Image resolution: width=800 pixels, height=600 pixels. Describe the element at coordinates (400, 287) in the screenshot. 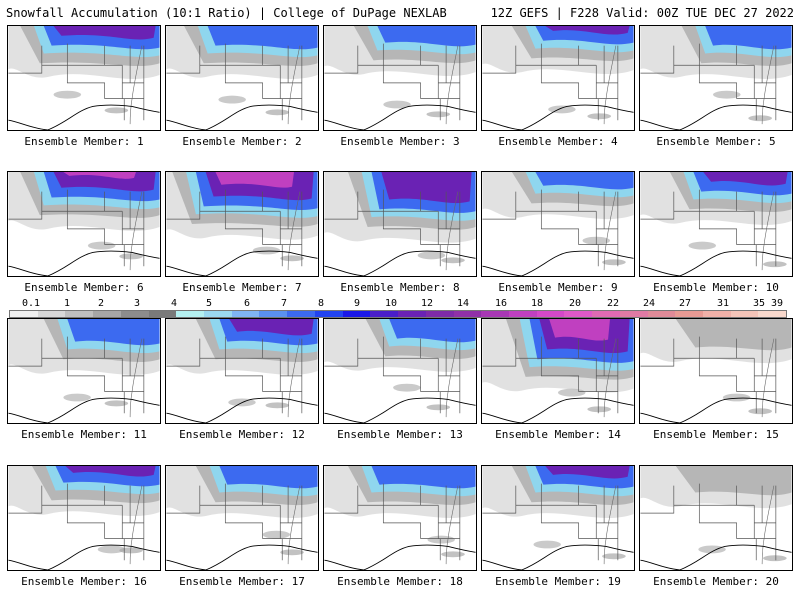

I see `member-label-8: Ensemble Member: 8` at that location.